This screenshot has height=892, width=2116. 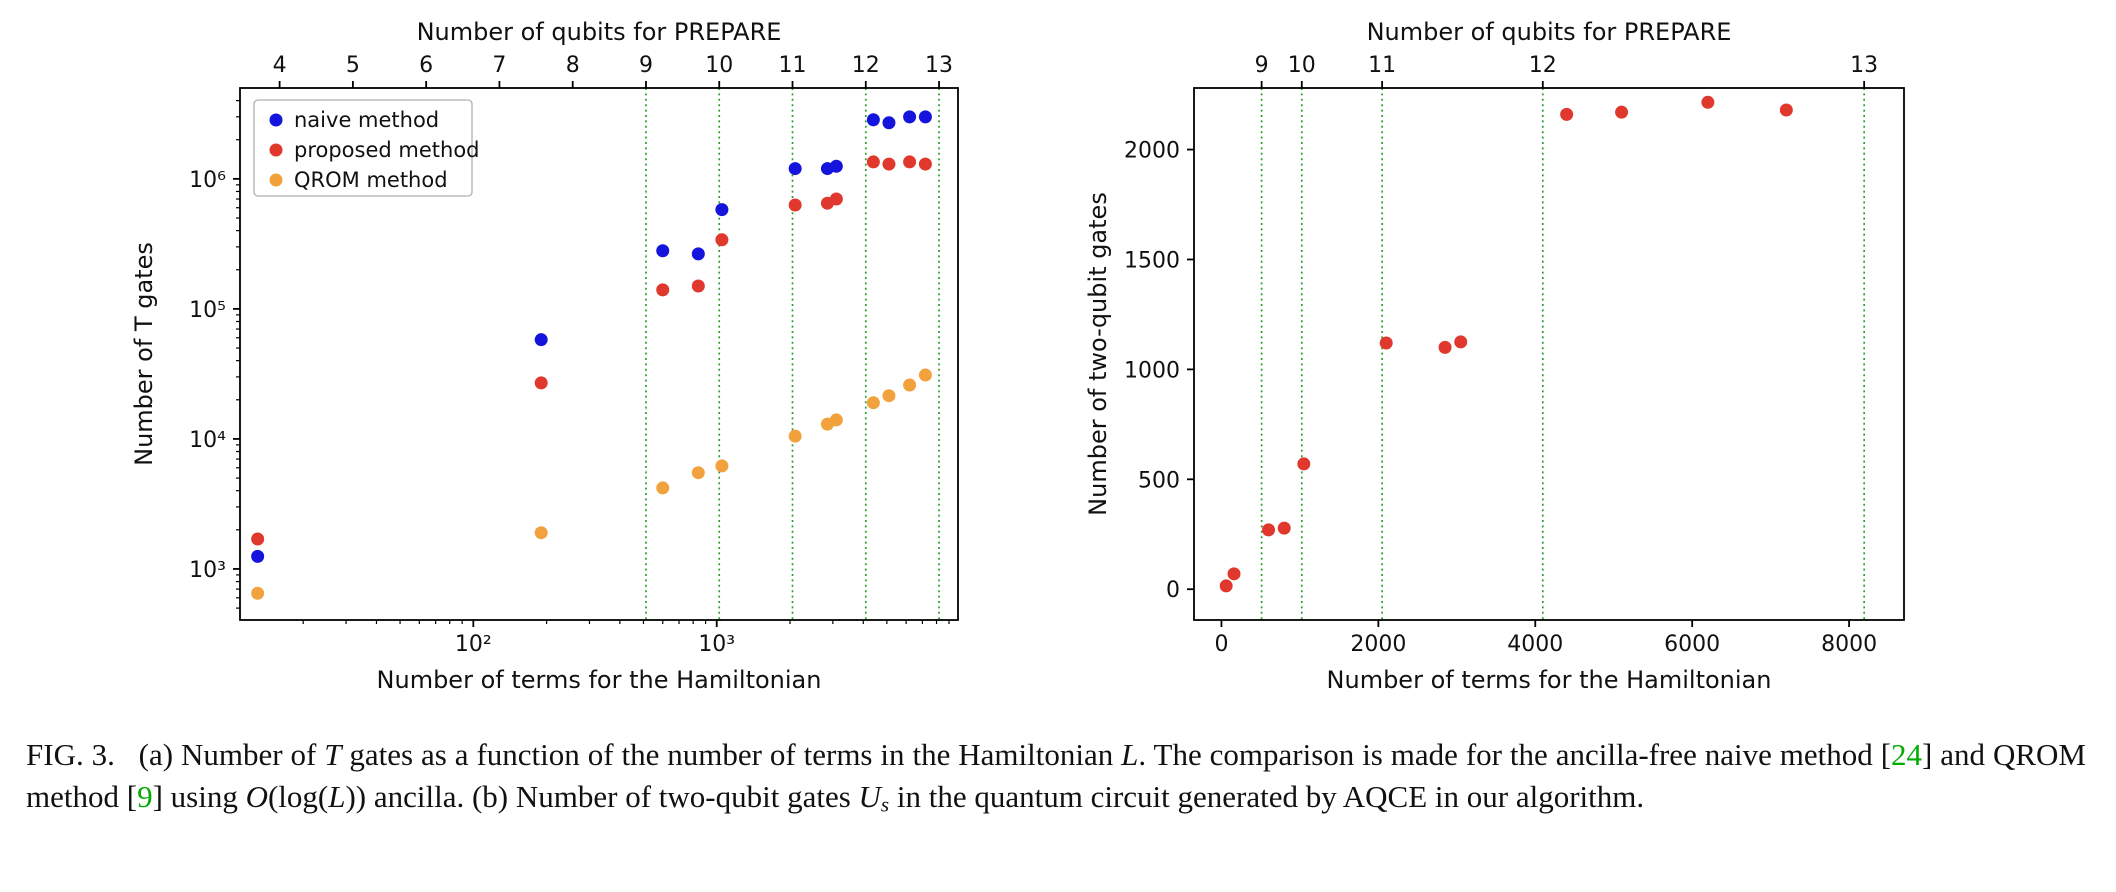 What do you see at coordinates (1221, 644) in the screenshot?
I see `x-tick-label: 0` at bounding box center [1221, 644].